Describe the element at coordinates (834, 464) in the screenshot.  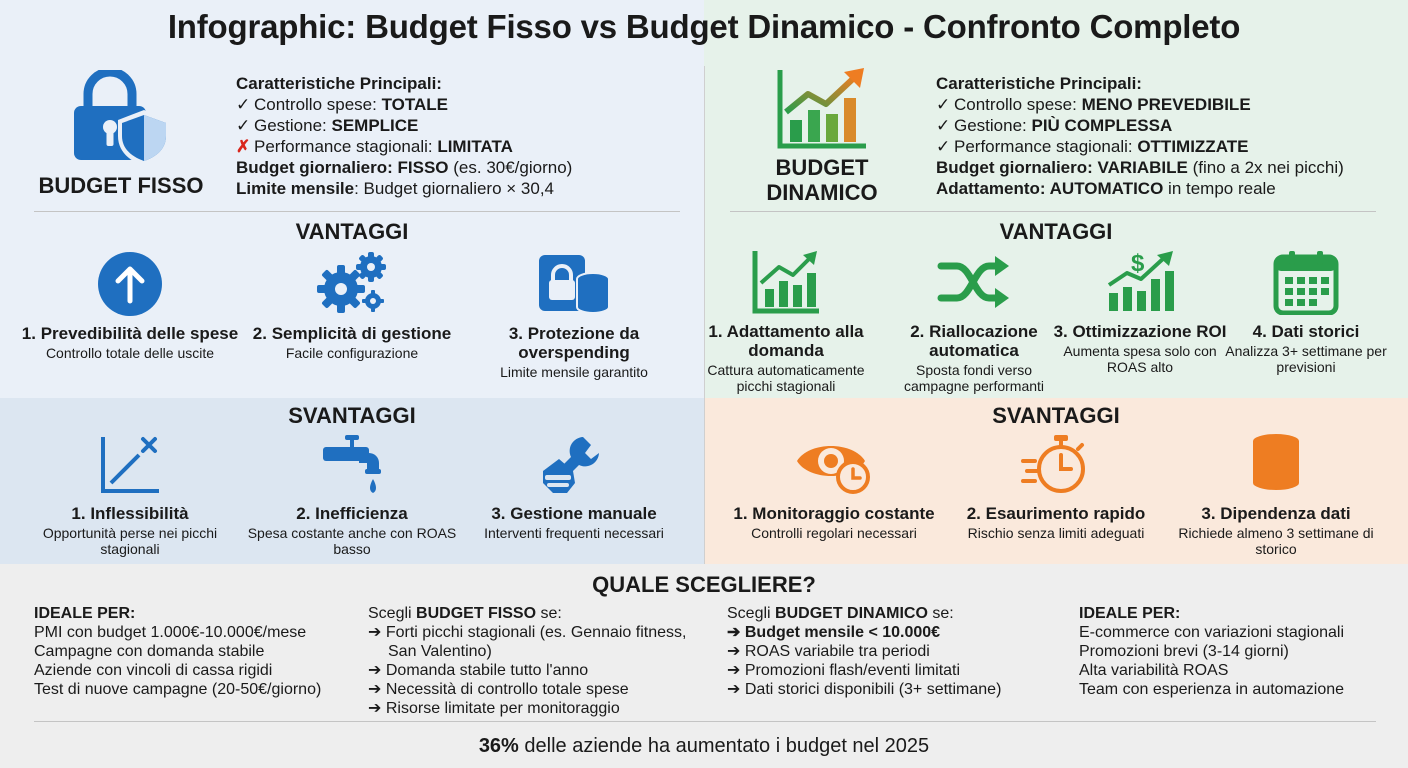
I see `eye-clock-icon` at that location.